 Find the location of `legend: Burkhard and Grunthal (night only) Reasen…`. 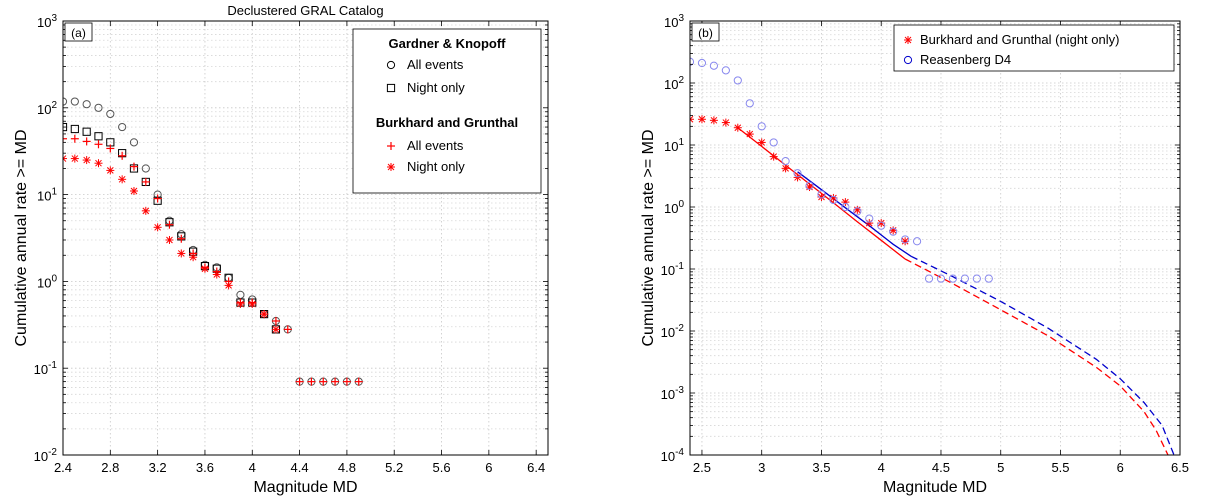

legend: Burkhard and Grunthal (night only) Reasen… is located at coordinates (1034, 48).